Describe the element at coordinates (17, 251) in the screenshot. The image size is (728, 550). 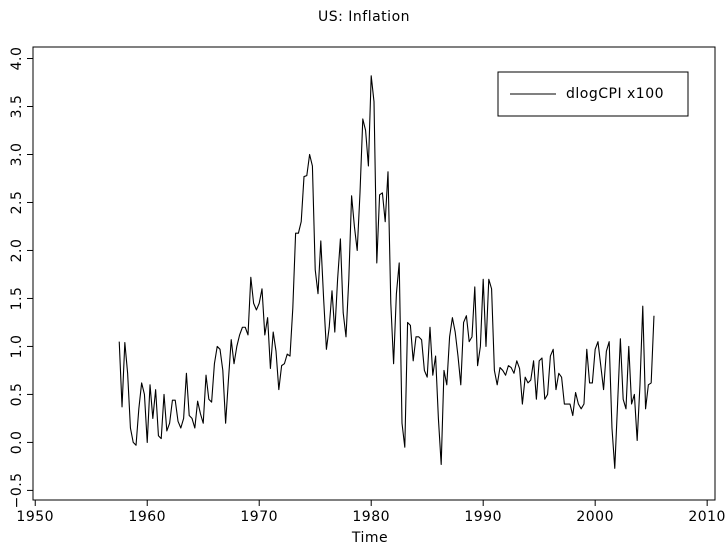
I see `y-tick-label: 2.0` at that location.